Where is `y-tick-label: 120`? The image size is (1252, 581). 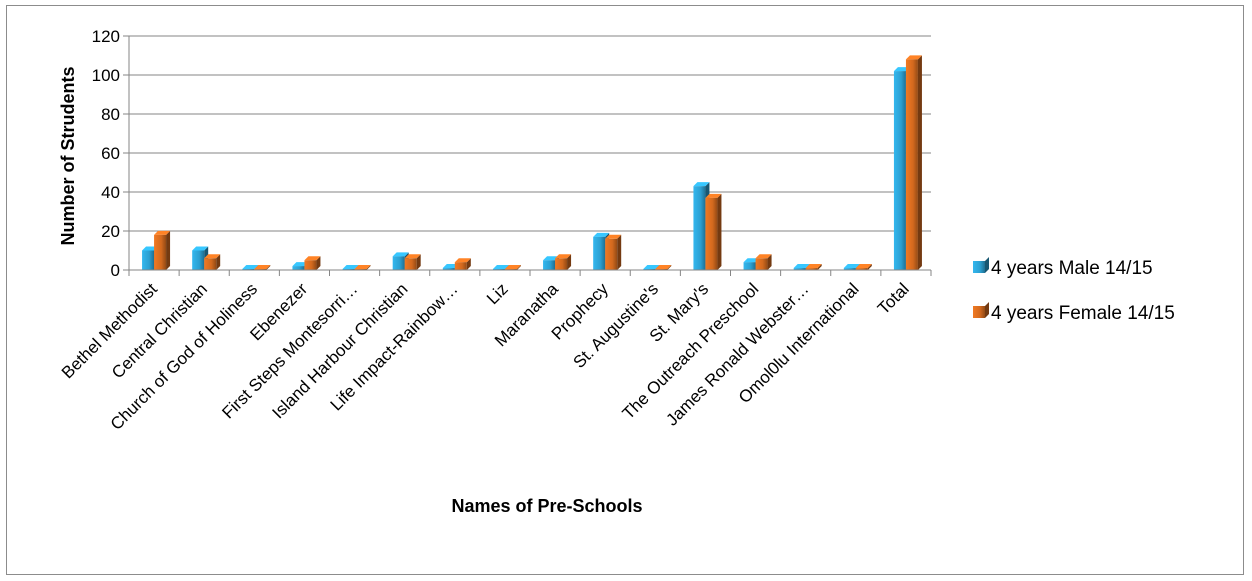 y-tick-label: 120 is located at coordinates (106, 36).